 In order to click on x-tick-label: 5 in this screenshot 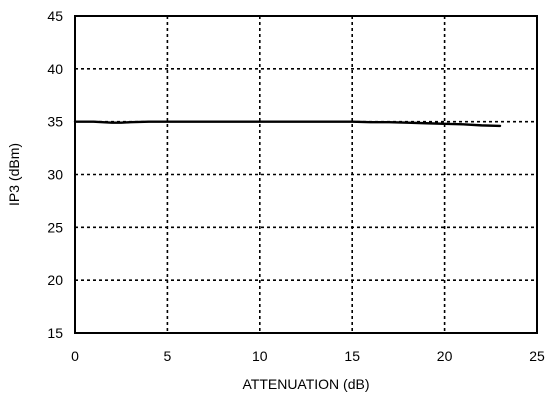, I will do `click(168, 356)`.